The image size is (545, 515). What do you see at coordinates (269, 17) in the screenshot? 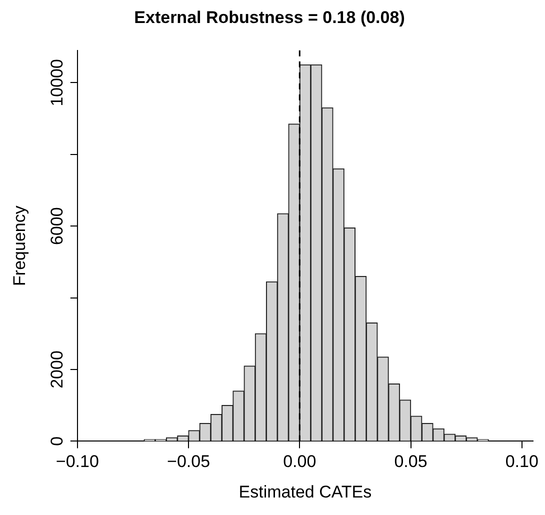
I see `chart-title: External Robustness = 0.18 (0.08)` at bounding box center [269, 17].